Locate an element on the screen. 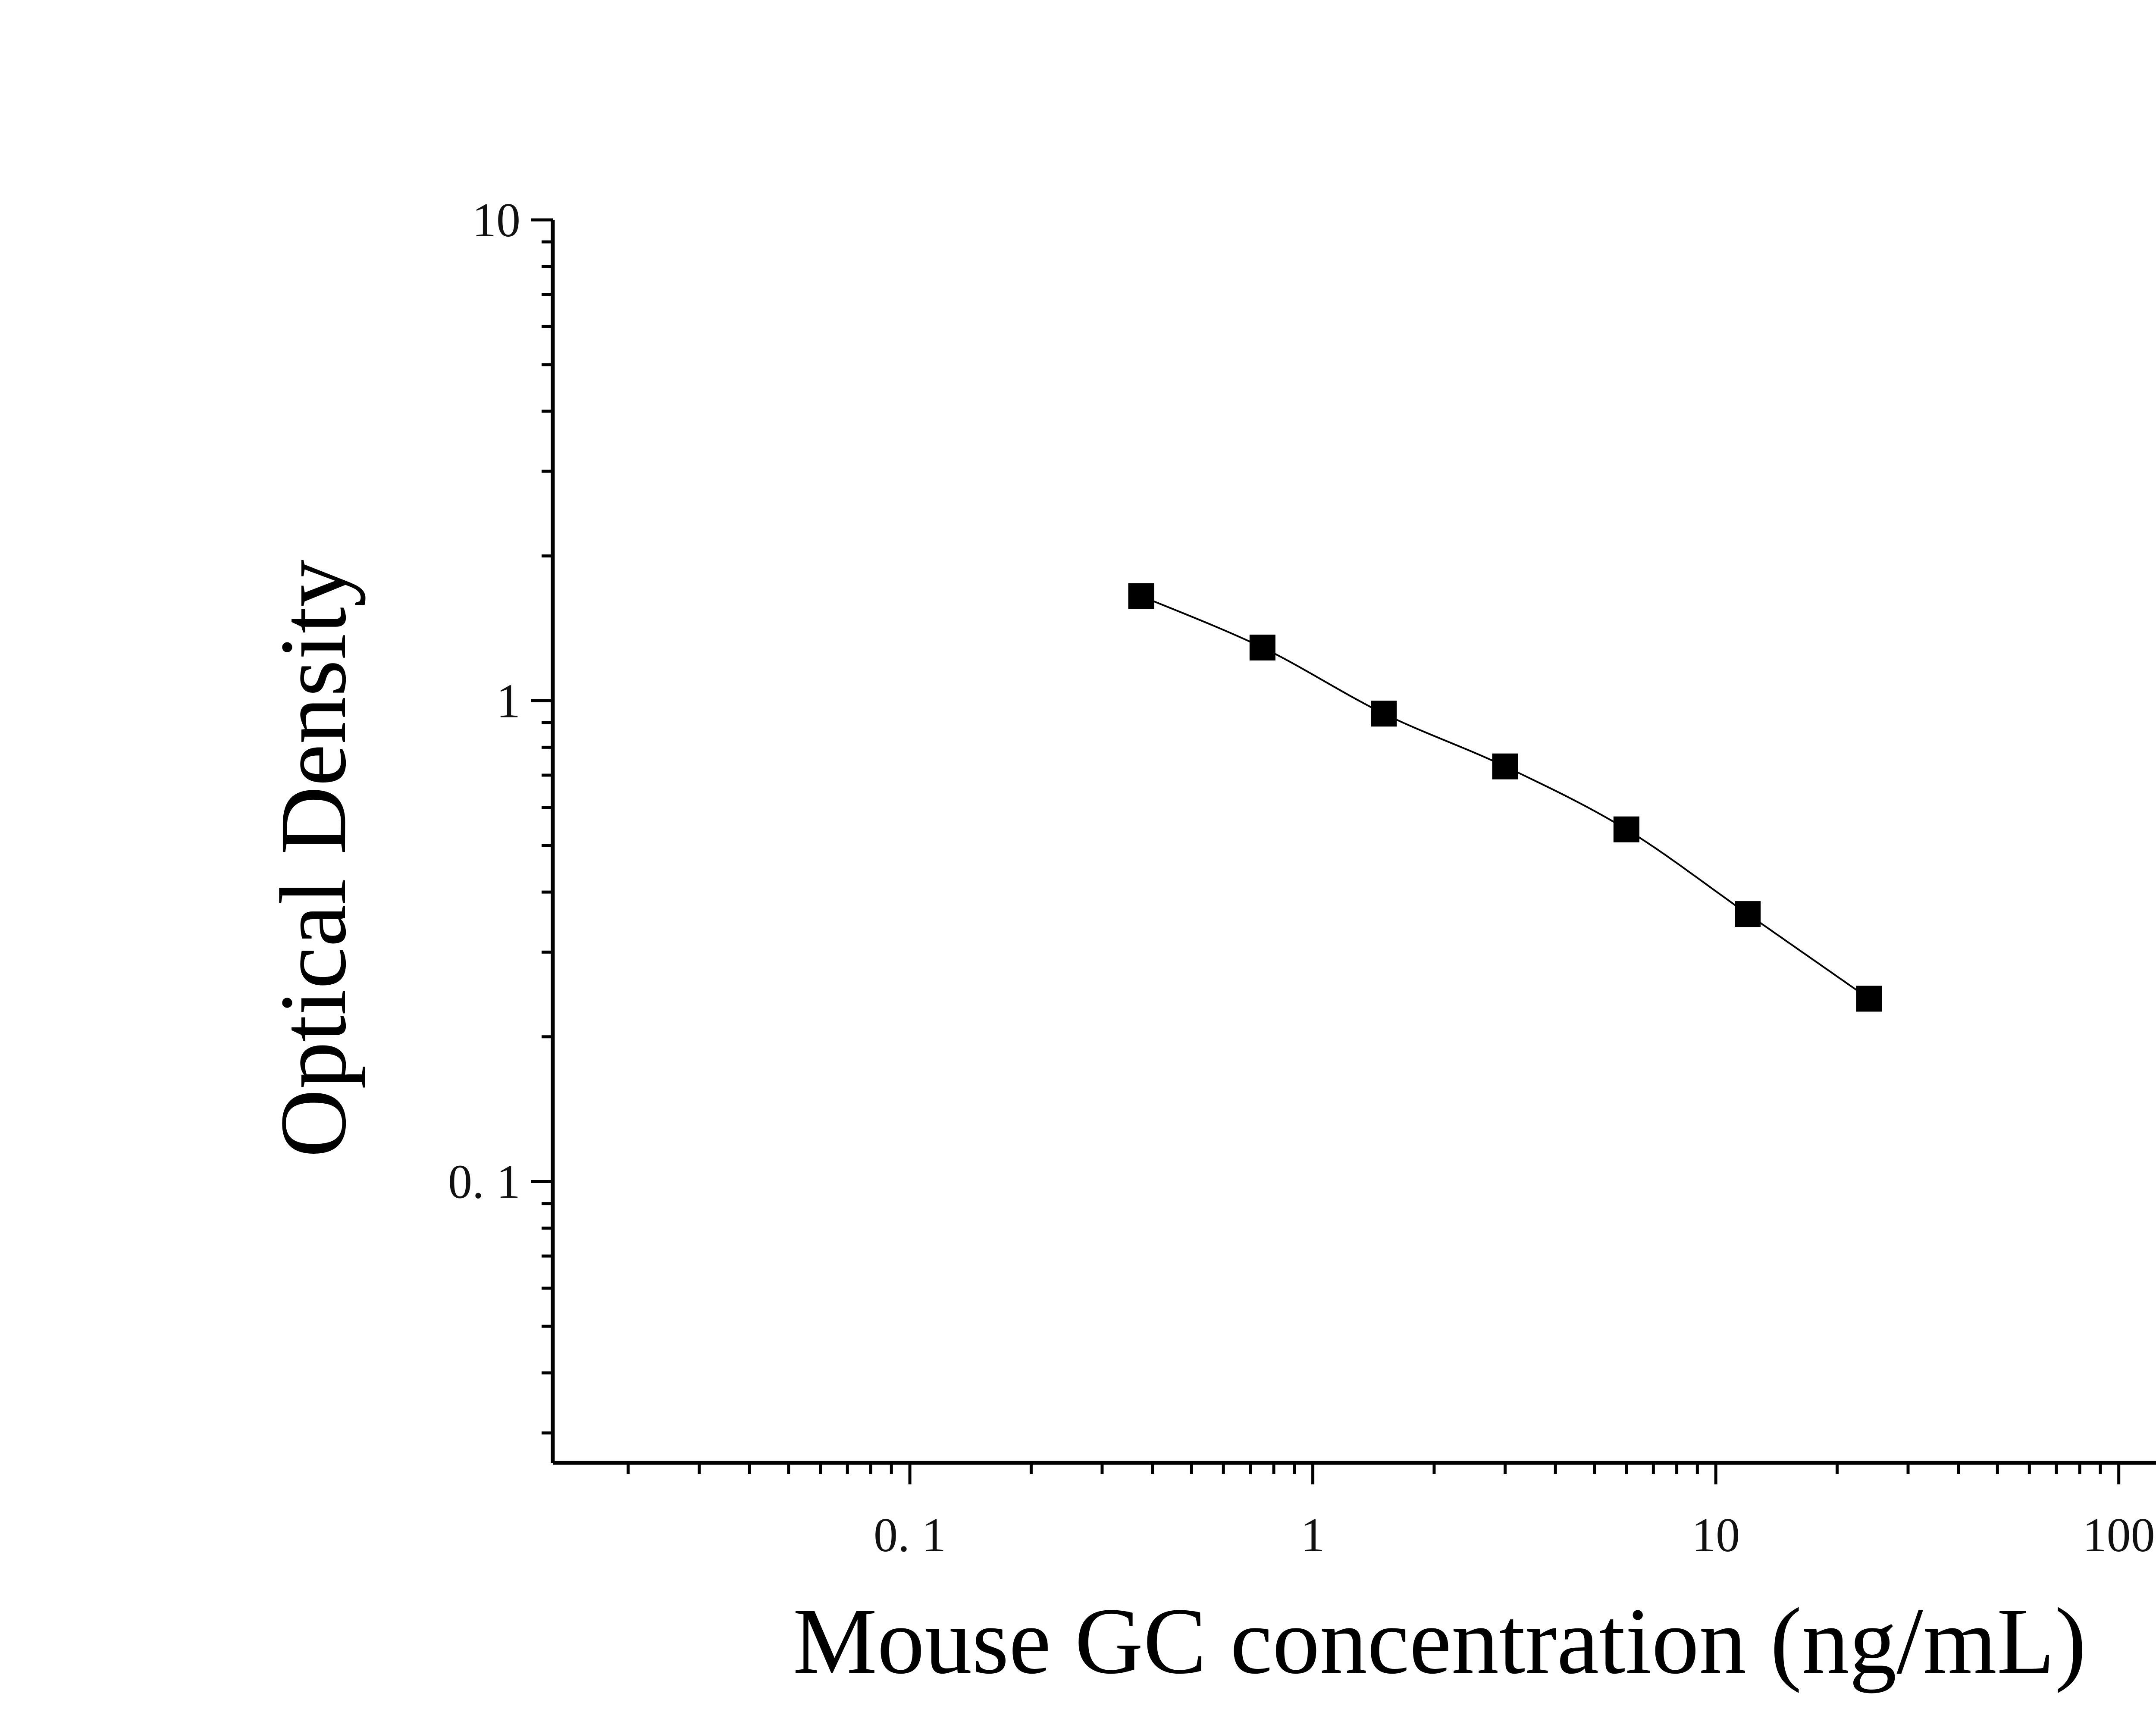  plot-area is located at coordinates (1505, 797).